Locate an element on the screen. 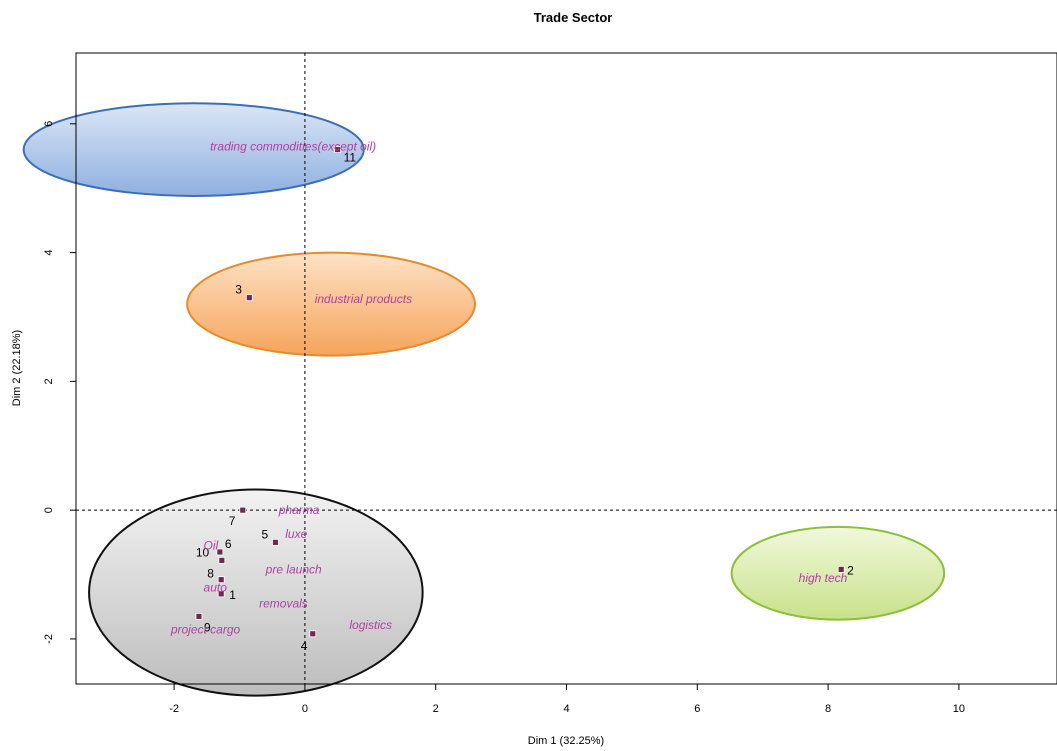  chart-title: Trade Sector is located at coordinates (573, 17).